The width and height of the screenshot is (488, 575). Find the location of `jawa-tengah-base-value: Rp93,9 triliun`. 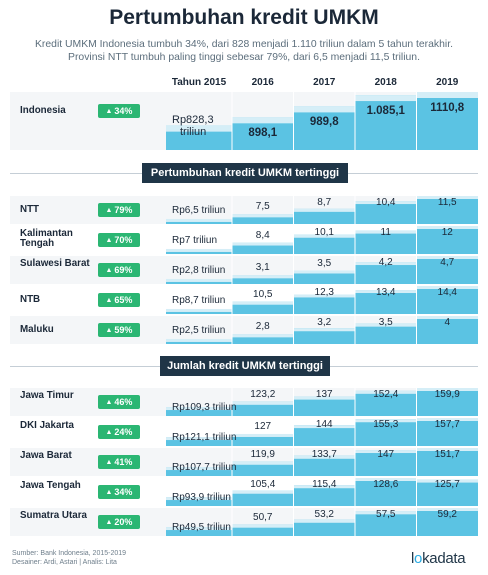

jawa-tengah-base-value: Rp93,9 triliun is located at coordinates (201, 497).